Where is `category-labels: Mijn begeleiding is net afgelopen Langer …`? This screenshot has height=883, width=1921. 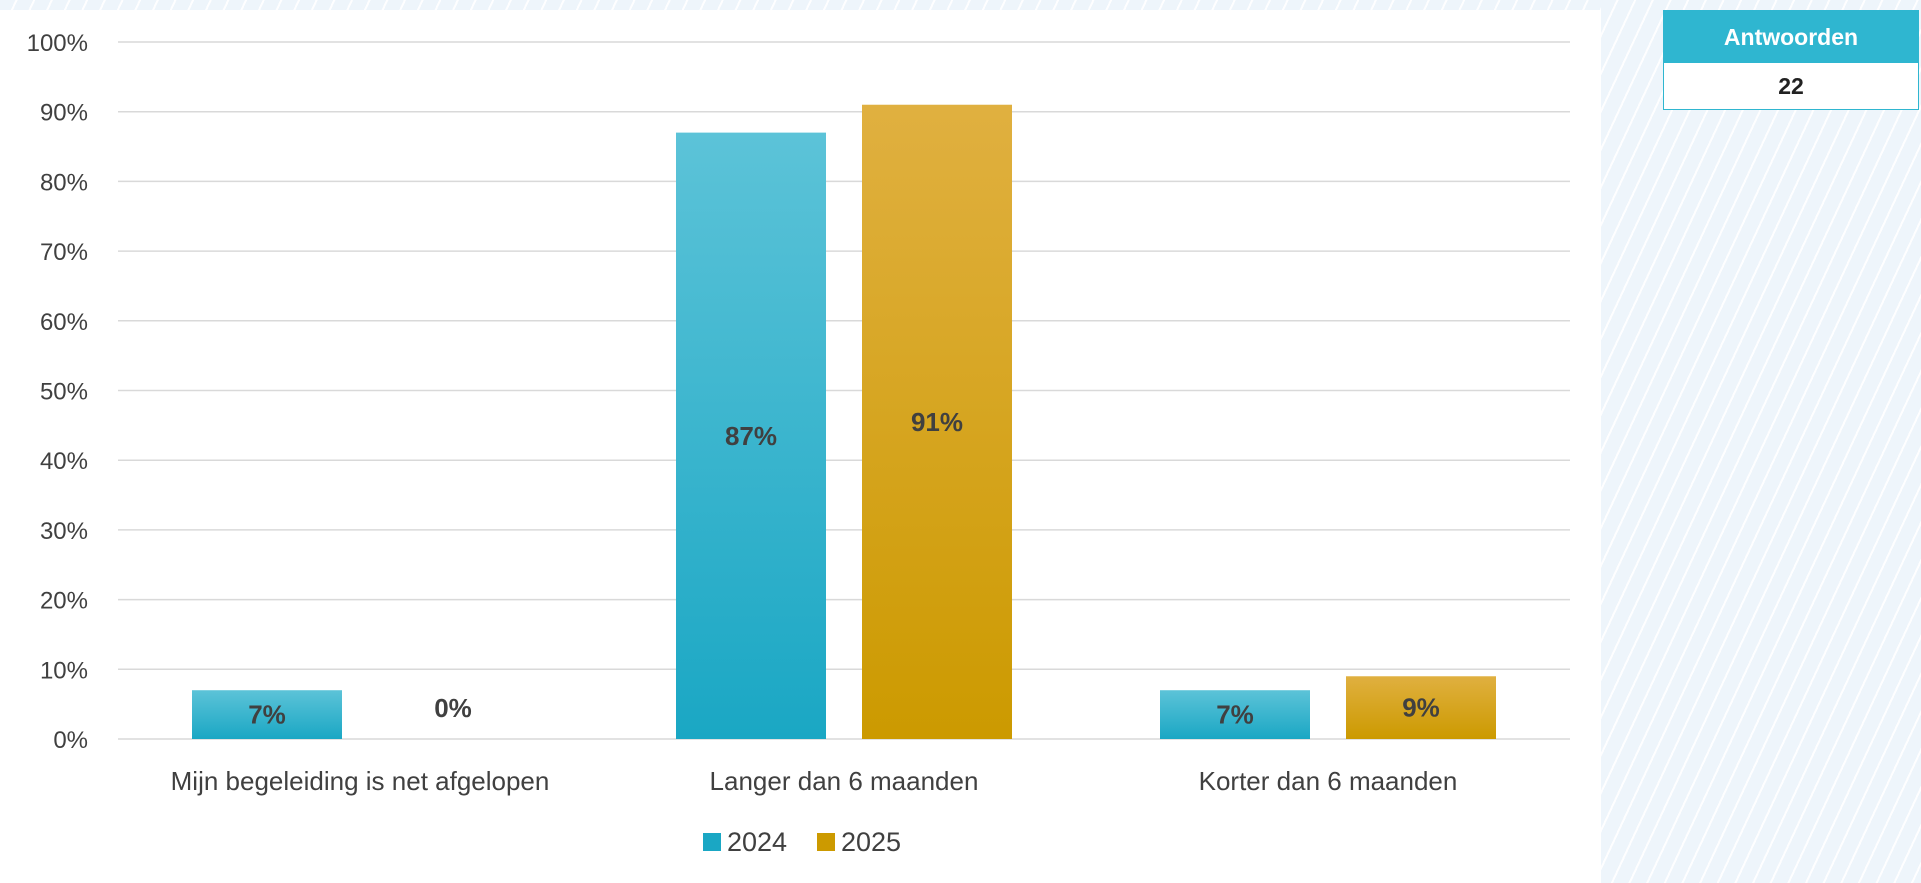
category-labels: Mijn begeleiding is net afgelopen Langer … is located at coordinates (814, 781).